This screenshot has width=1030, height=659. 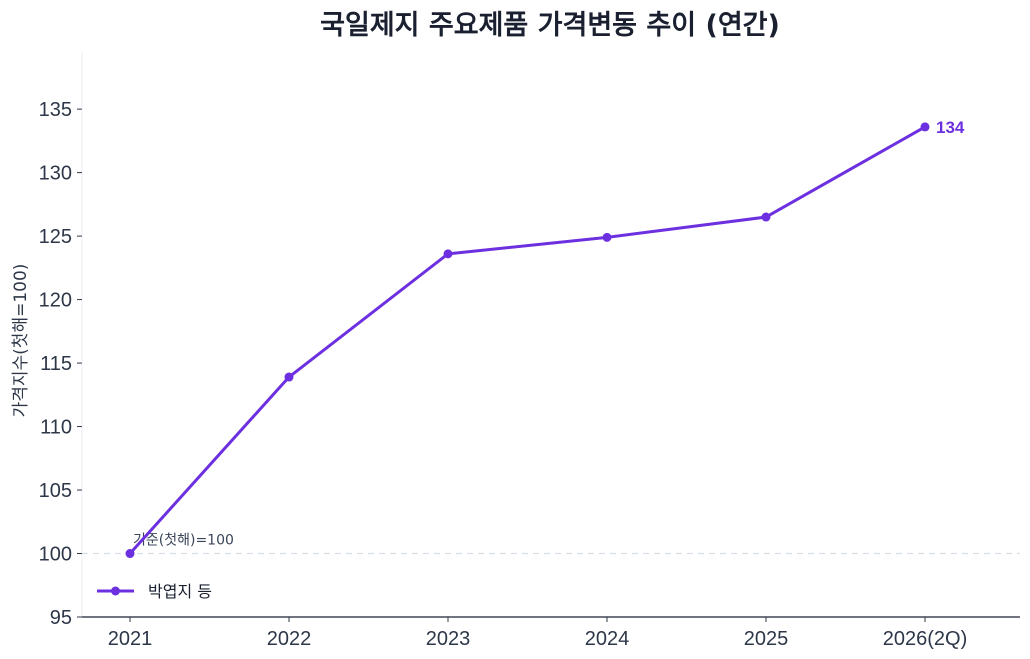 What do you see at coordinates (607, 639) in the screenshot?
I see `x-tick-label: 2024` at bounding box center [607, 639].